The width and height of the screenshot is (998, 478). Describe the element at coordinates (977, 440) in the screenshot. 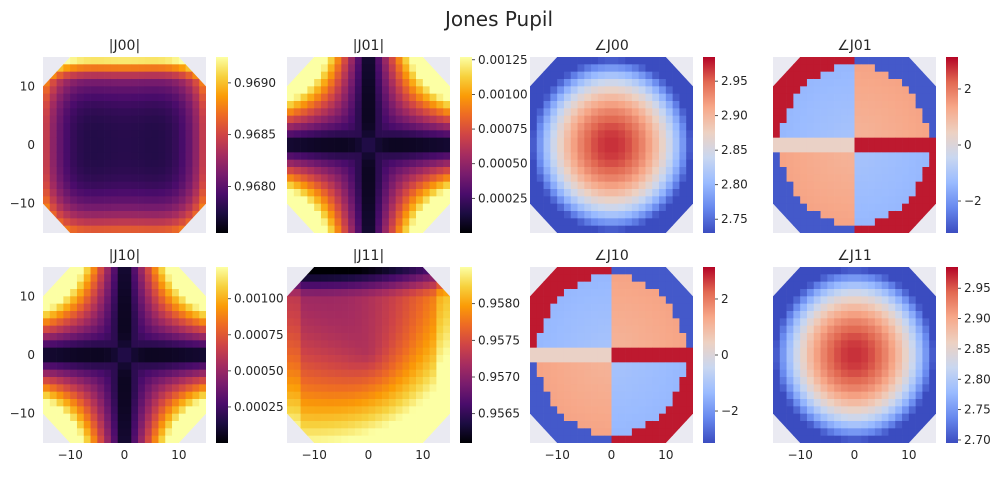

I see `colorbar-tick-label: 2.70` at that location.